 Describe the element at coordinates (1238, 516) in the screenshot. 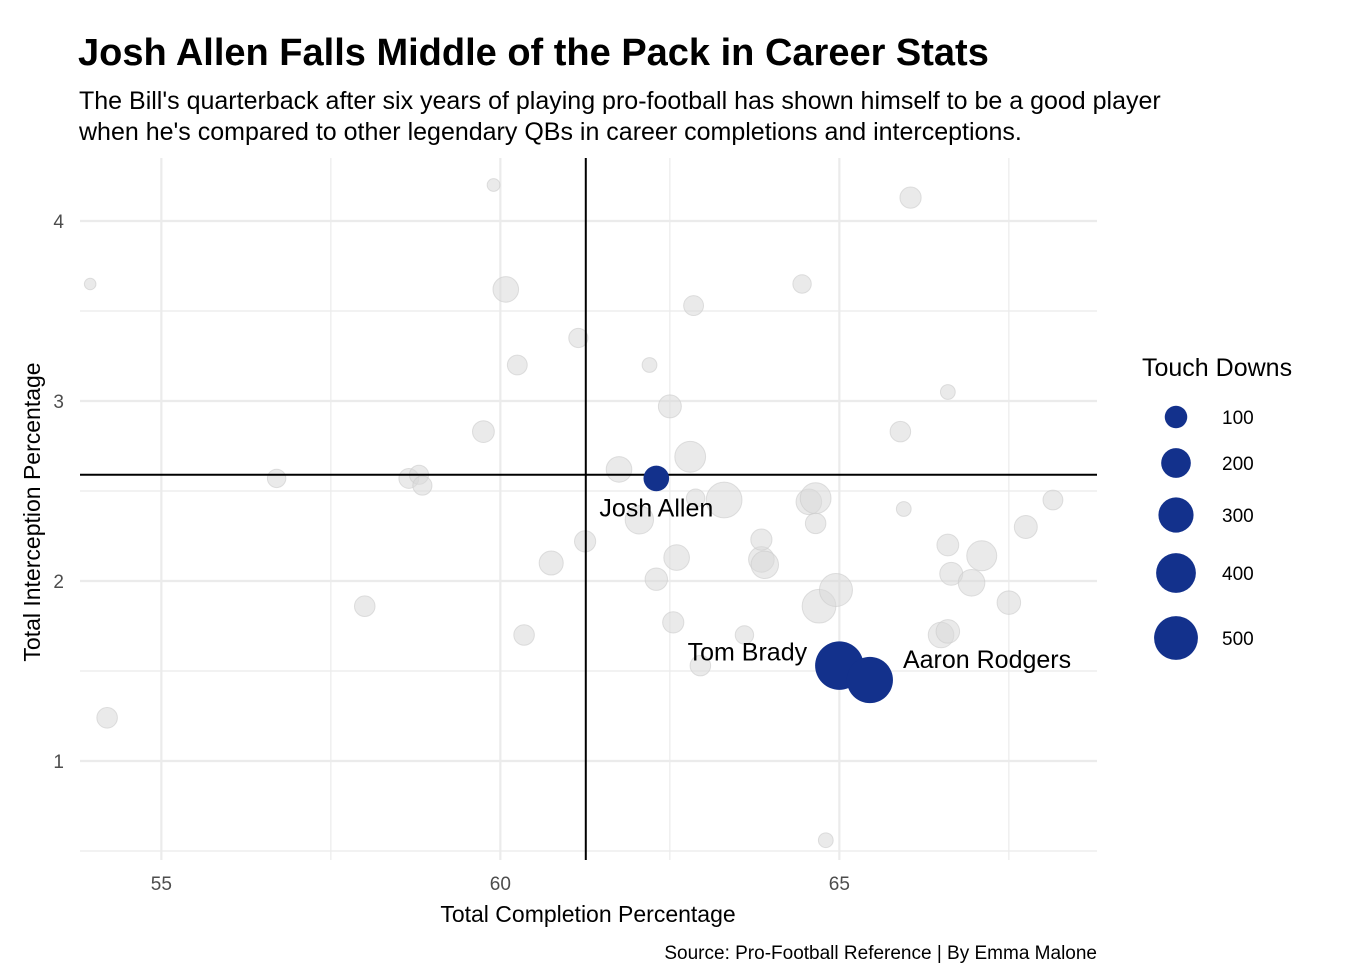

I see `legend-label: 300` at that location.